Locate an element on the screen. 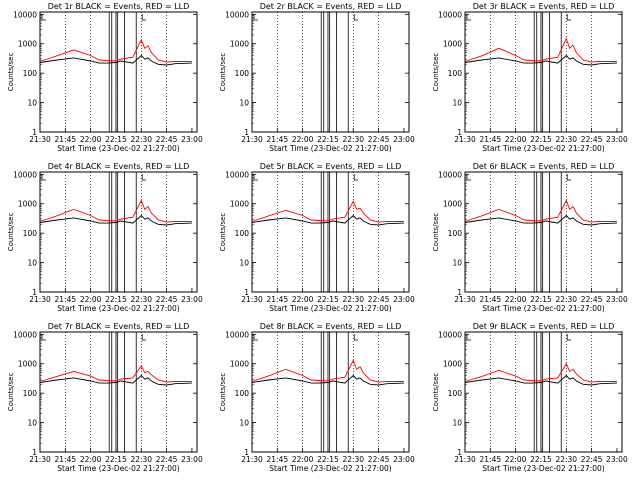  panel-title: Det 5r BLACK = Events, RED = LLD is located at coordinates (331, 166).